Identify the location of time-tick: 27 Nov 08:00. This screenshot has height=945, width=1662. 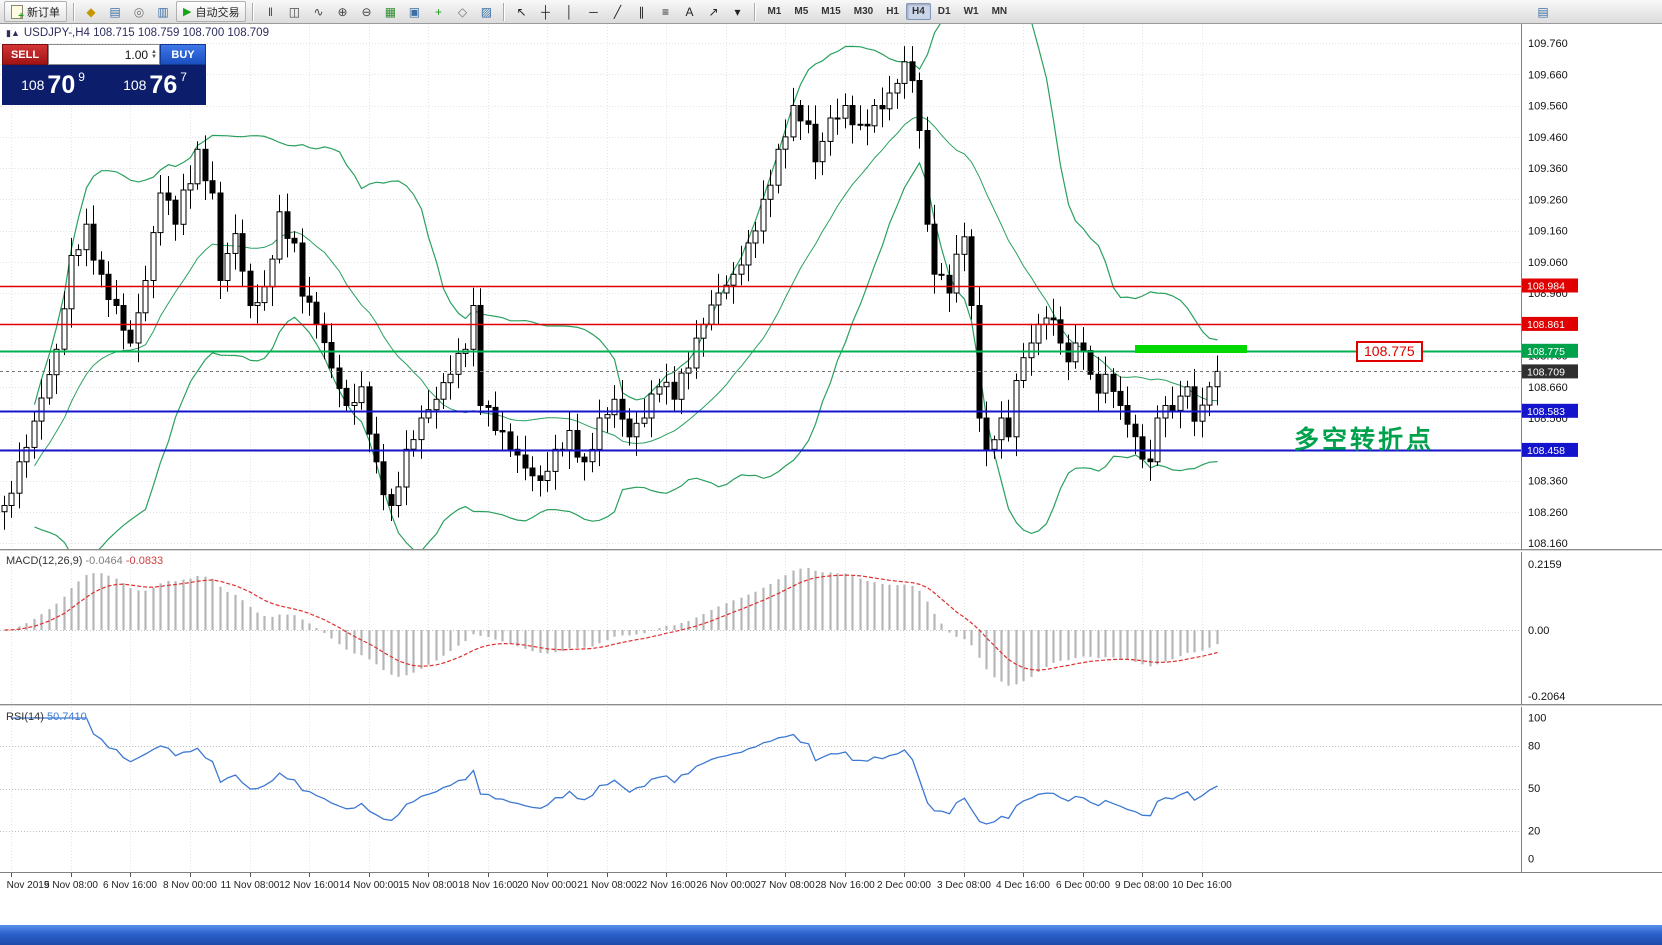
(785, 885).